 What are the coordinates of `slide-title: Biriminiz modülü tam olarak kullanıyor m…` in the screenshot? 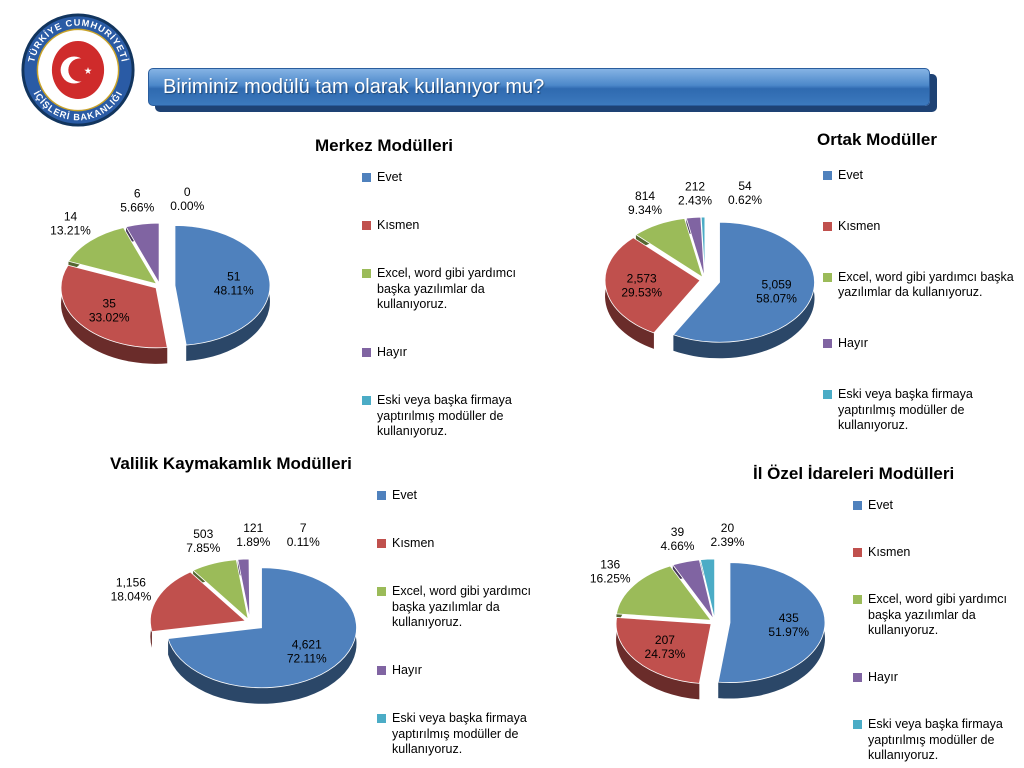 It's located at (354, 86).